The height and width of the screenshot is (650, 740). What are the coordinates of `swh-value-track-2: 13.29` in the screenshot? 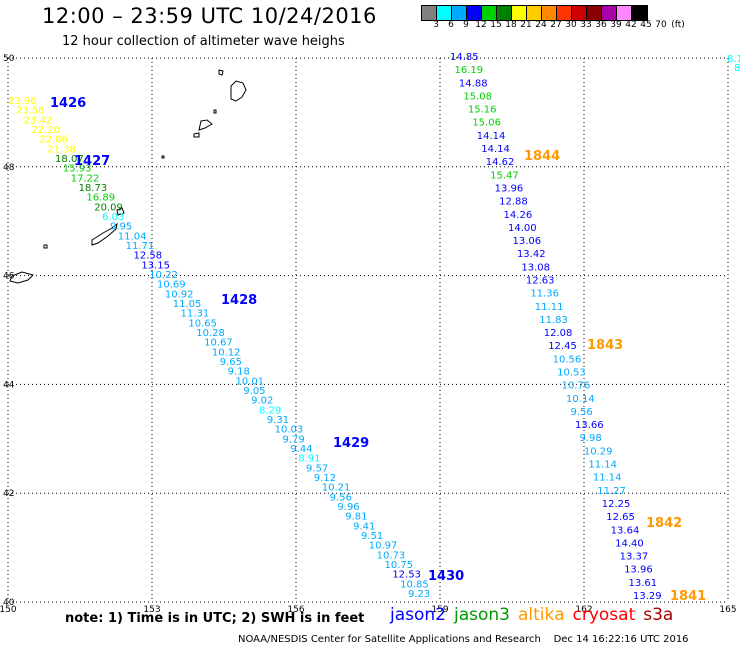 It's located at (647, 596).